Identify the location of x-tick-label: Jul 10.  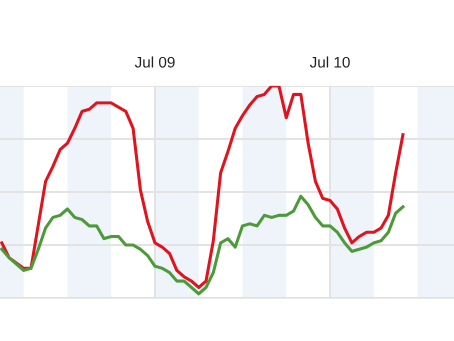
(330, 62).